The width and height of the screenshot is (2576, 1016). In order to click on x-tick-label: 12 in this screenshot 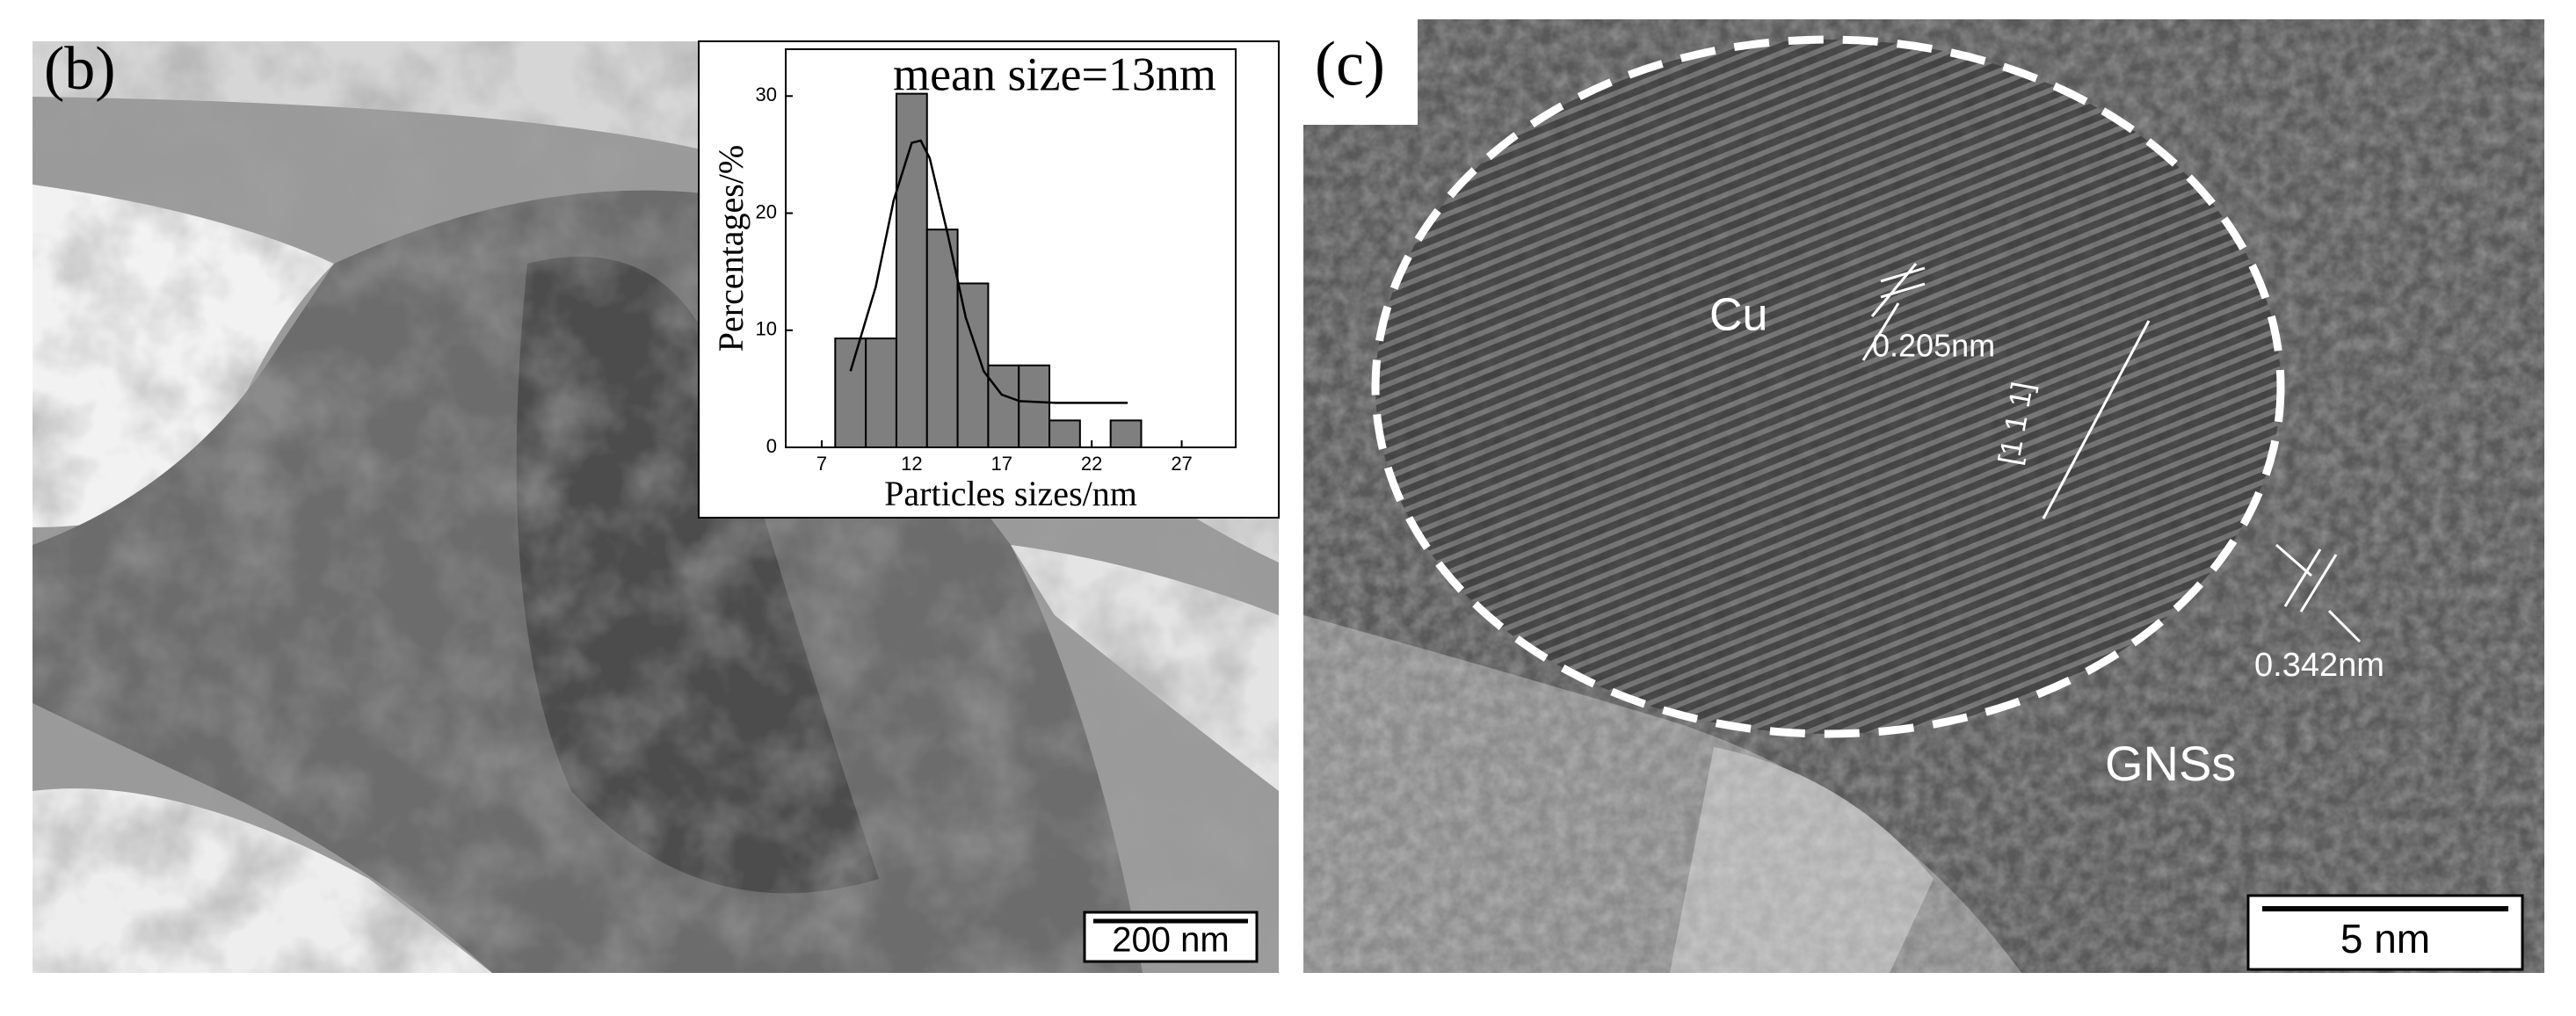, I will do `click(911, 464)`.